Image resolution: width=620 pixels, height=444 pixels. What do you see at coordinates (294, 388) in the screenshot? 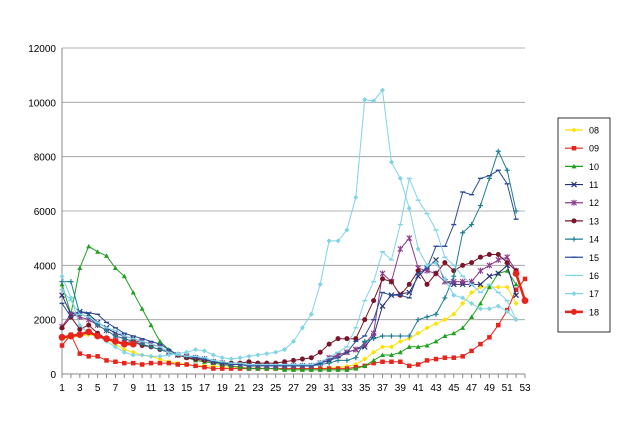
I see `x-tick-label: 27` at bounding box center [294, 388].